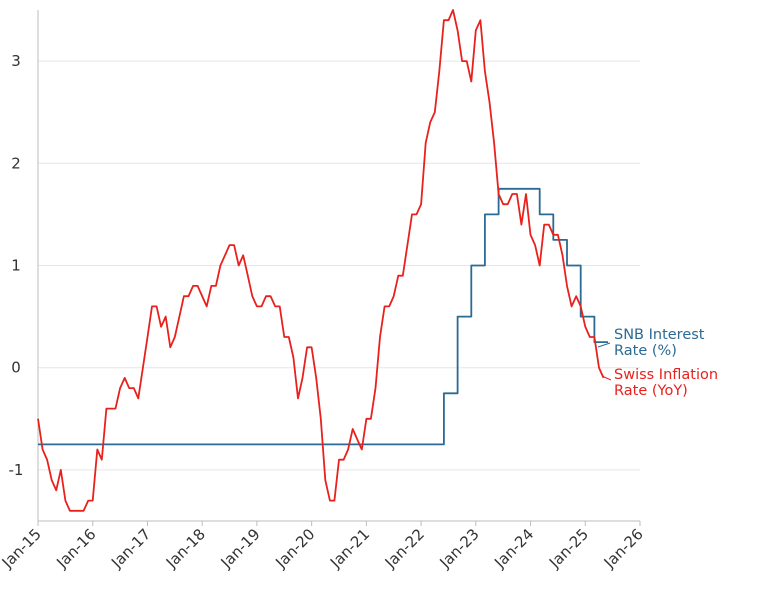  What do you see at coordinates (185, 548) in the screenshot?
I see `x-tick-label: Jan-18` at bounding box center [185, 548].